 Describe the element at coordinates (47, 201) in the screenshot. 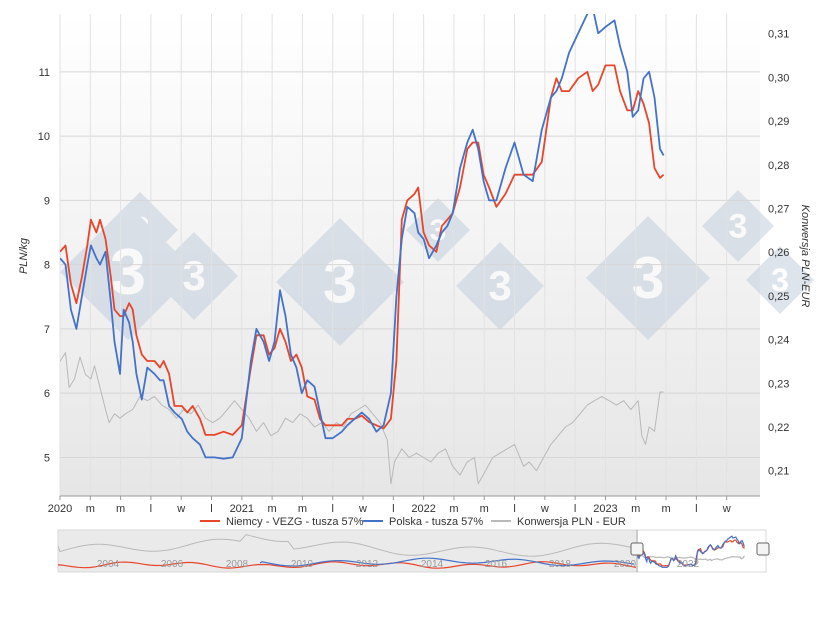

I see `y-left-tick-label: 9` at that location.